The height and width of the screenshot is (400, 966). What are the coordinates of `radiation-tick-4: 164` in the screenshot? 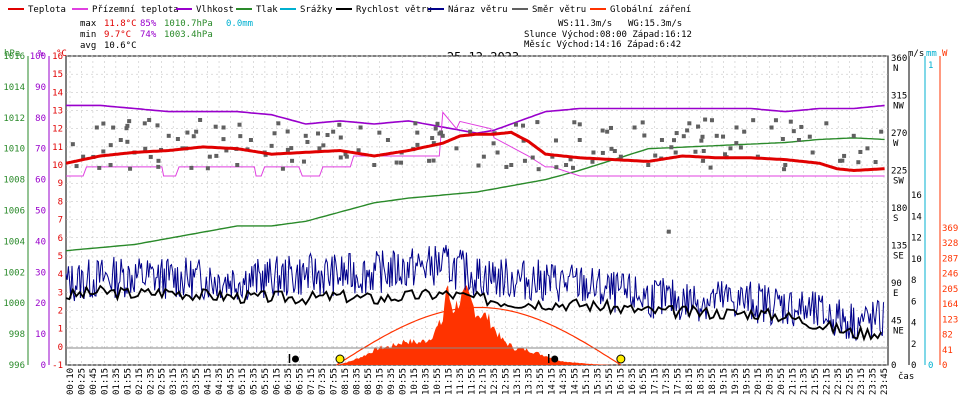 It's located at (950, 305).